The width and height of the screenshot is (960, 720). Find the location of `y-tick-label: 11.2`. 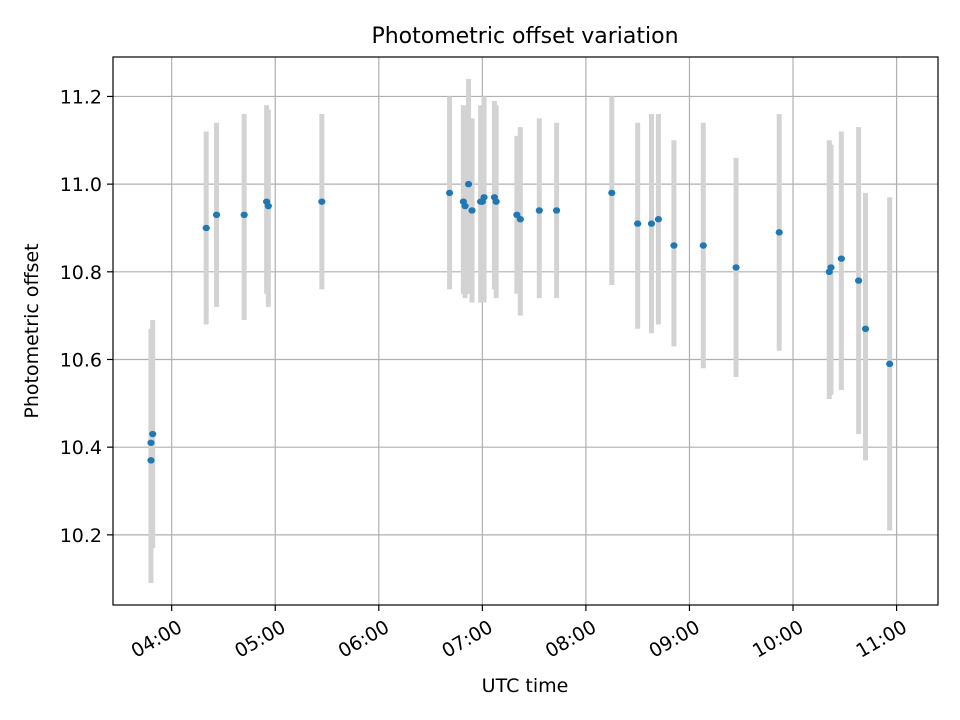

y-tick-label: 11.2 is located at coordinates (81, 97).